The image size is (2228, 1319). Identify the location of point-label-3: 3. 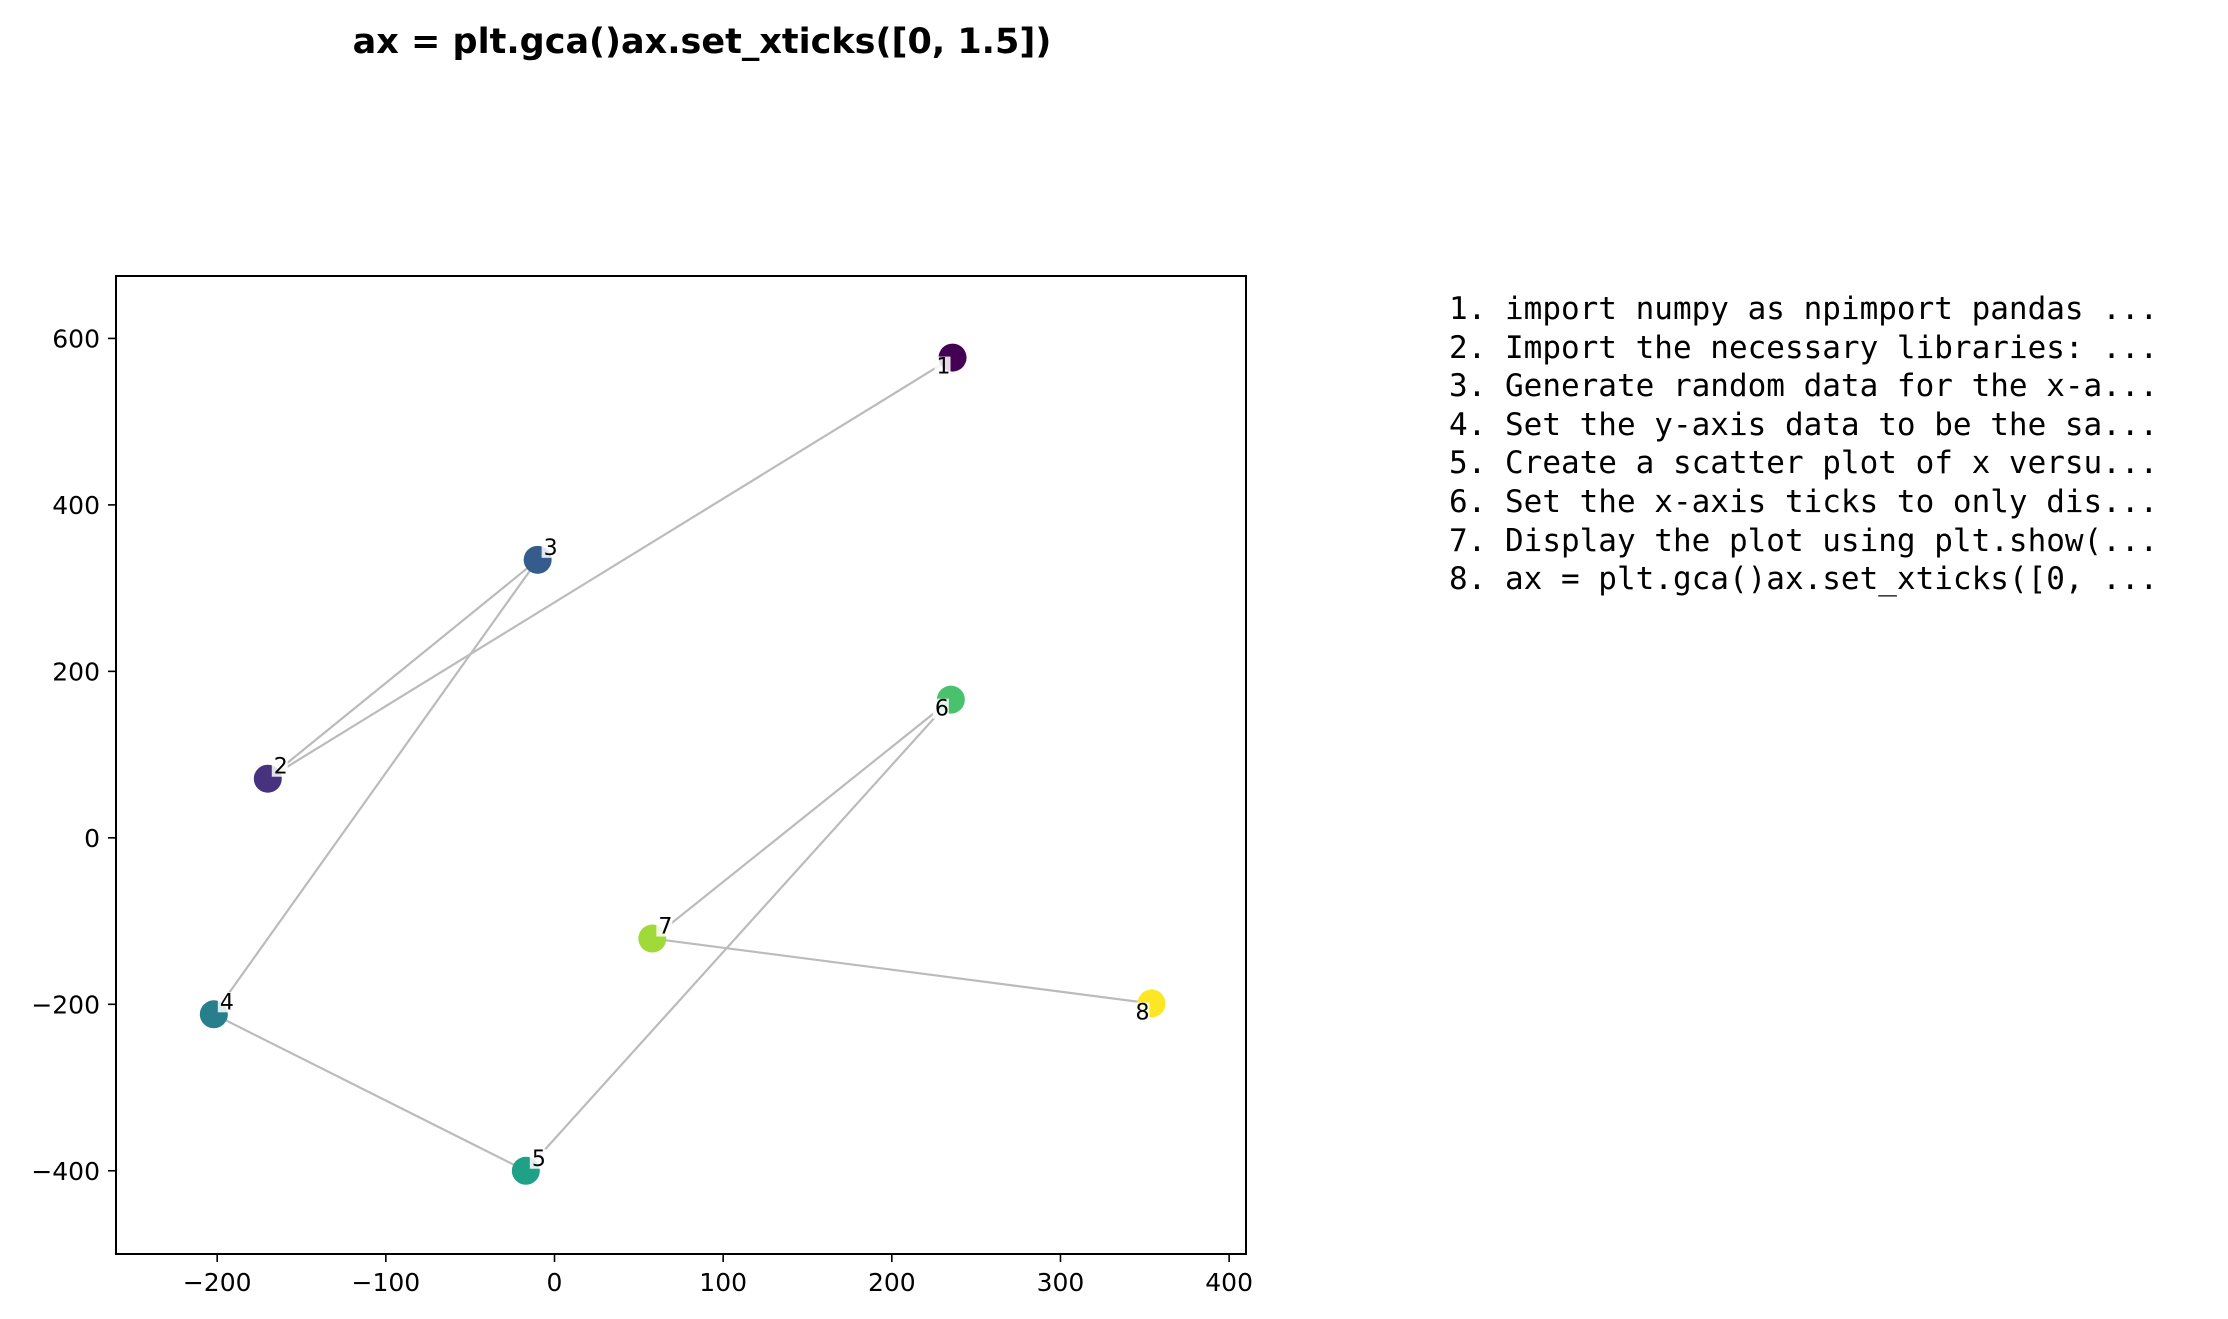
(551, 548).